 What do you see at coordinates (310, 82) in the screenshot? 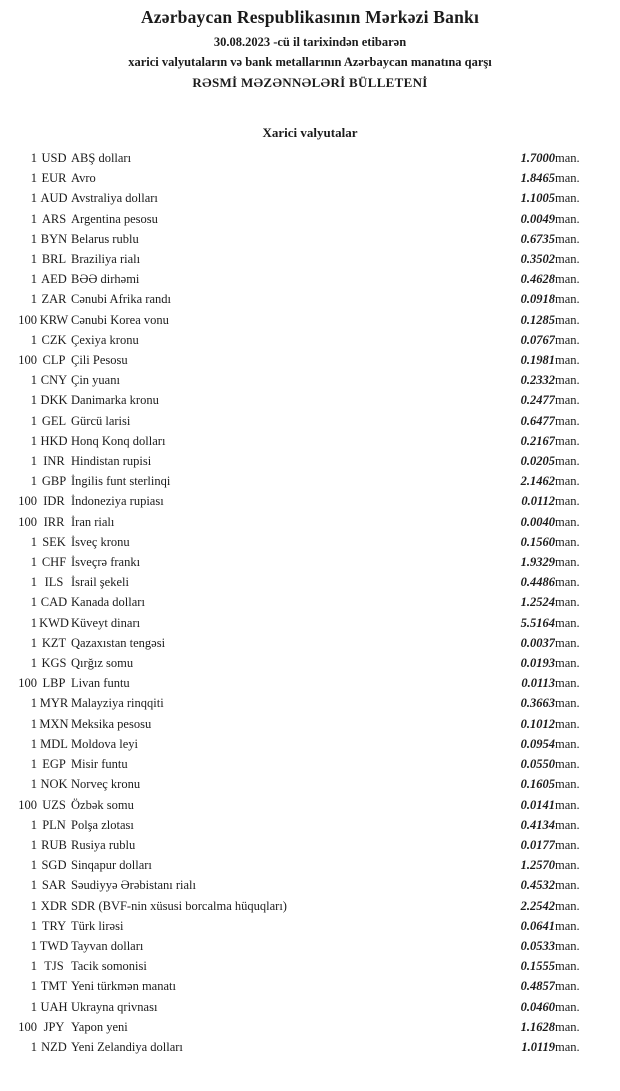
I see `bulletin-title: RƏSMİ MƏZƏNNƏLƏRİ BÜLLETENİ` at bounding box center [310, 82].